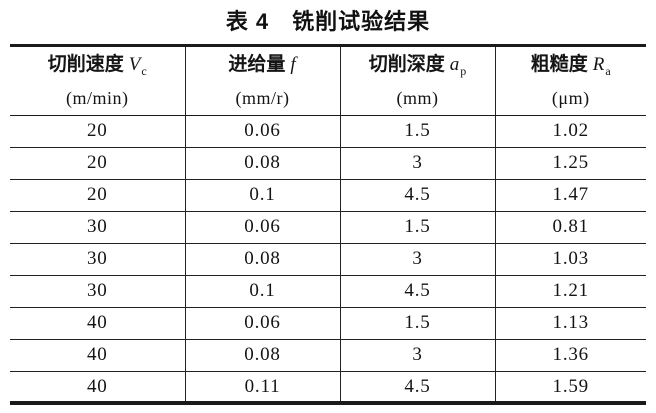 The height and width of the screenshot is (413, 656). Describe the element at coordinates (570, 80) in the screenshot. I see `col-header-roughness: 粗糙度 Ra (μm)` at that location.